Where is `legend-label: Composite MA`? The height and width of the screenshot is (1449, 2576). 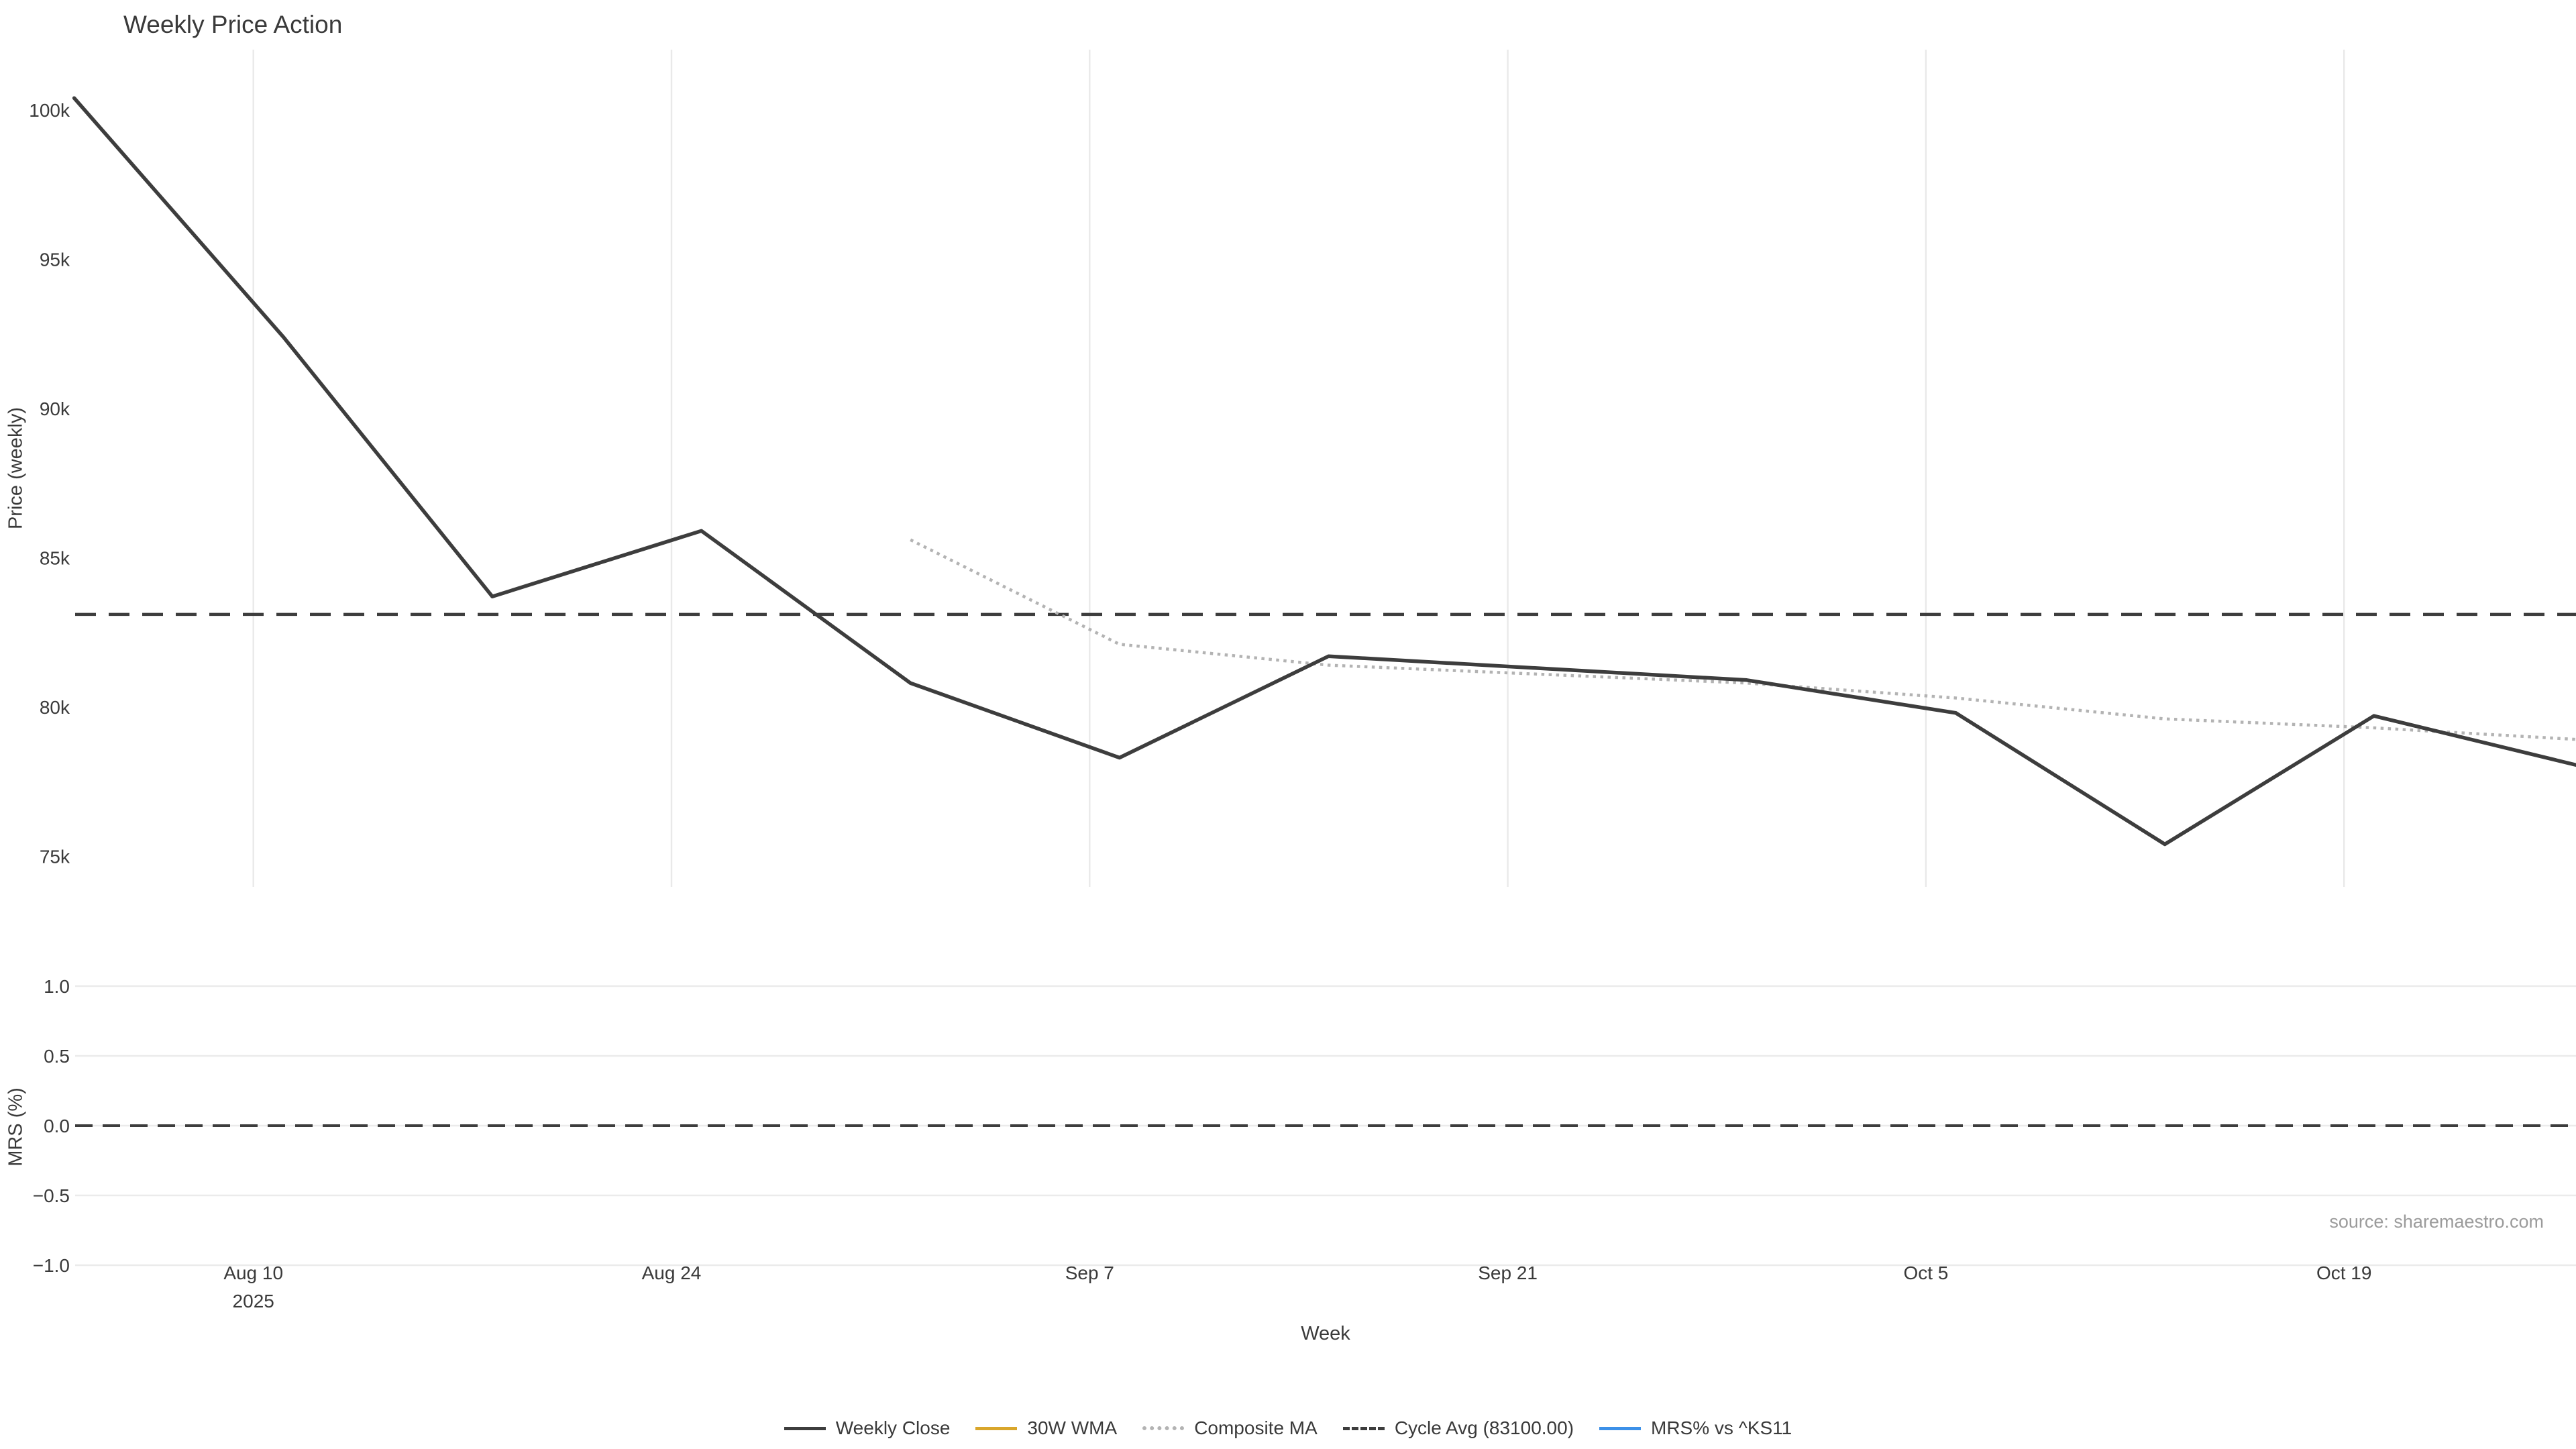
legend-label: Composite MA is located at coordinates (1256, 1427).